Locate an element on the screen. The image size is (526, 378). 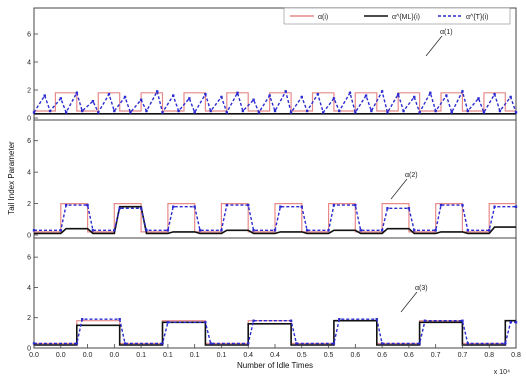
y-tick-label: 4 is located at coordinates (29, 63).